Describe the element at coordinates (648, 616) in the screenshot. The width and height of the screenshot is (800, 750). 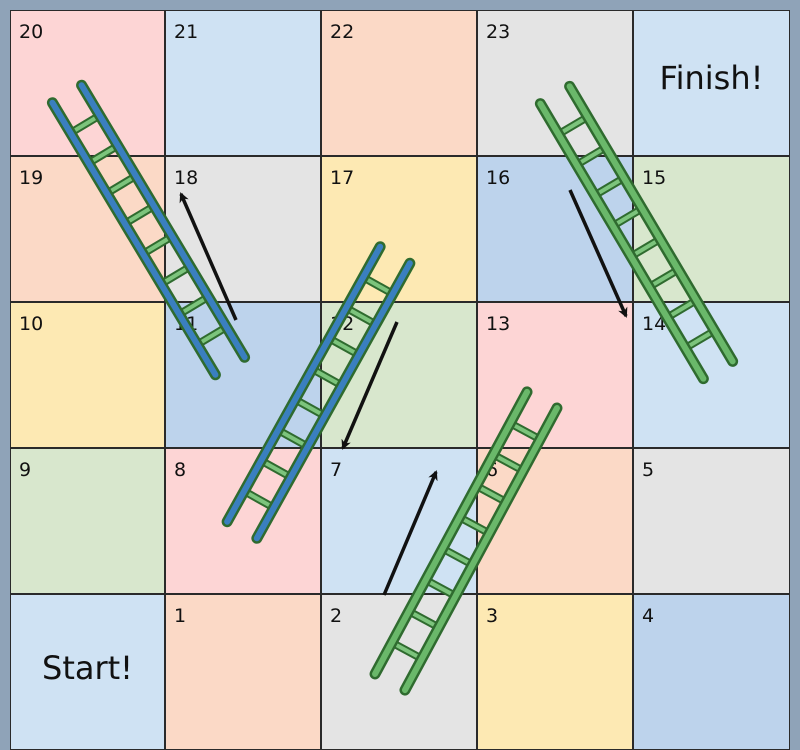
I see `square-number: 4` at that location.